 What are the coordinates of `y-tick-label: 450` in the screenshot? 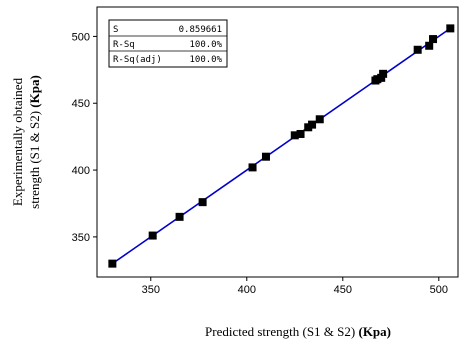 It's located at (81, 104).